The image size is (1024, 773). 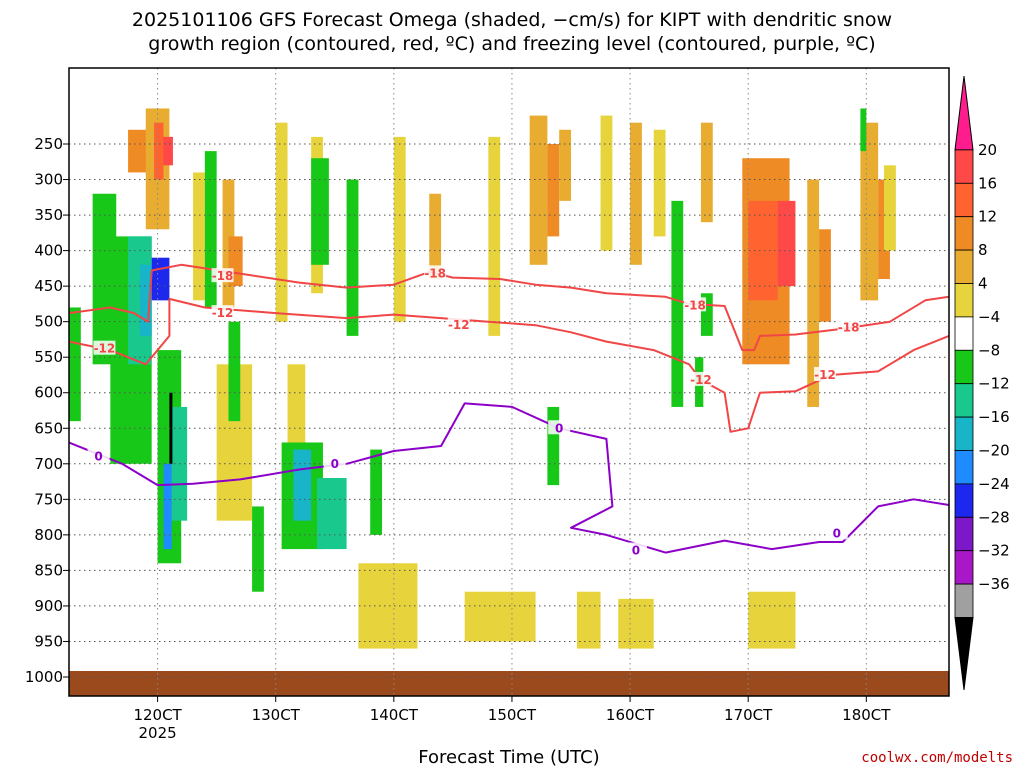 I want to click on colorbar-label: 8, so click(x=983, y=250).